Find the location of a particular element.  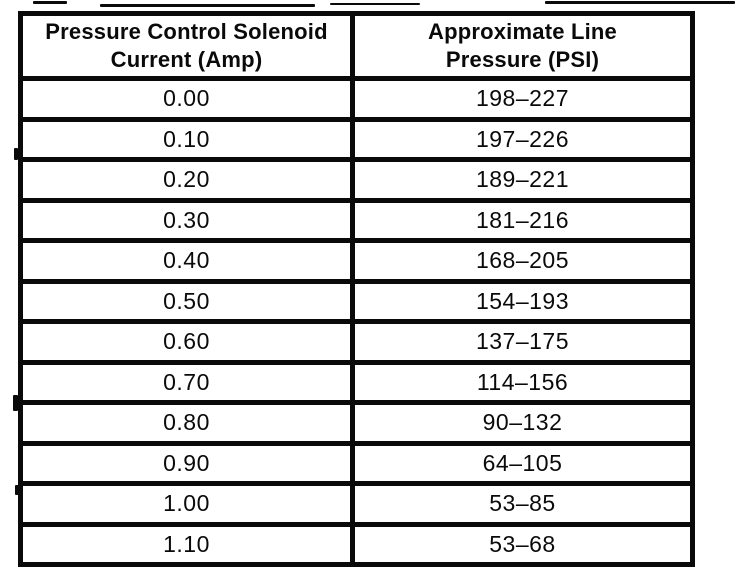

current-value: 0.70 is located at coordinates (189, 382).